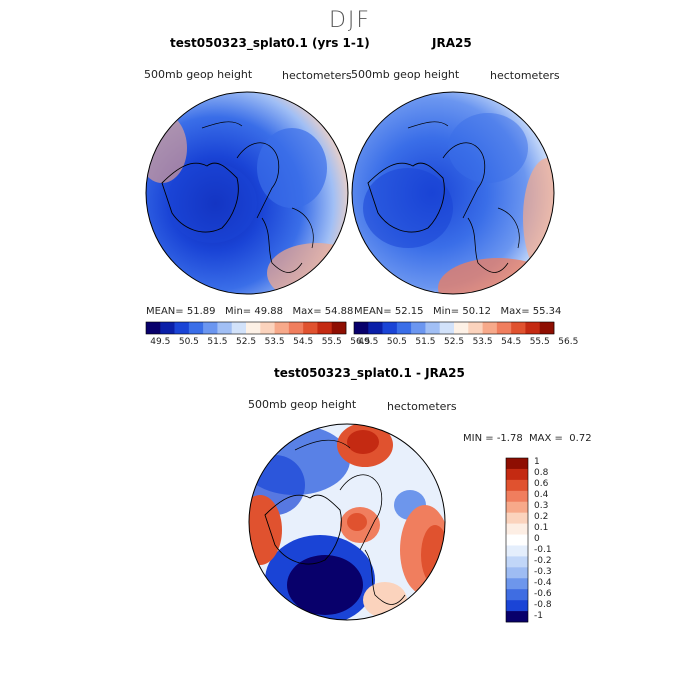 This screenshot has height=700, width=700. I want to click on colorbar-panel1-labels: 49.5 50.5 51.5 52.5 53.5 54.5 55.5 56.5, so click(258, 343).